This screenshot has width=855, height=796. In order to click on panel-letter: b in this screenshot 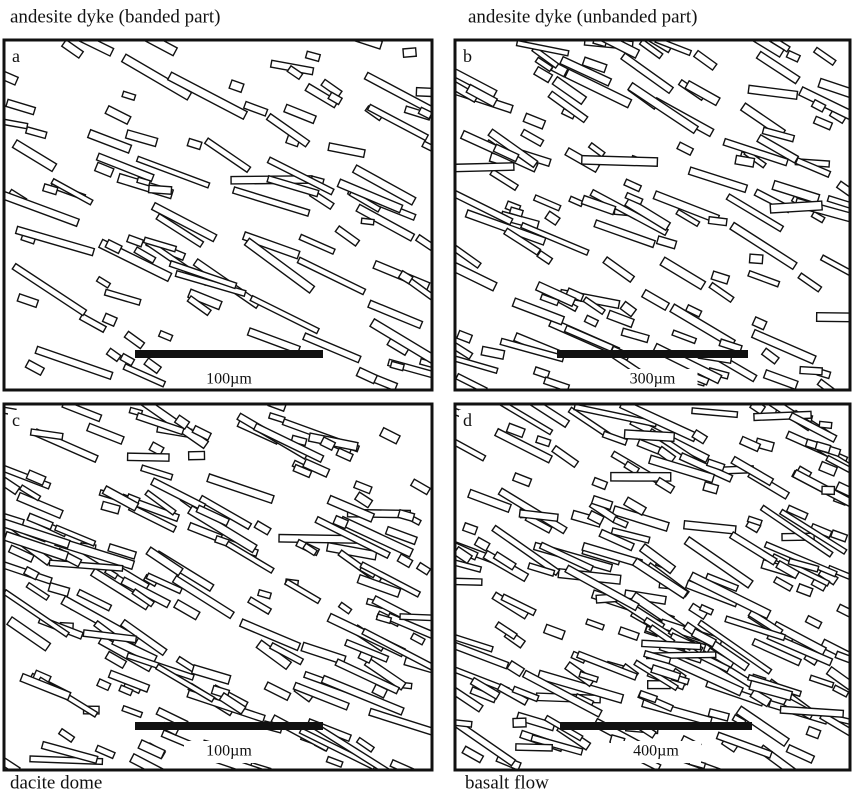, I will do `click(467, 56)`.